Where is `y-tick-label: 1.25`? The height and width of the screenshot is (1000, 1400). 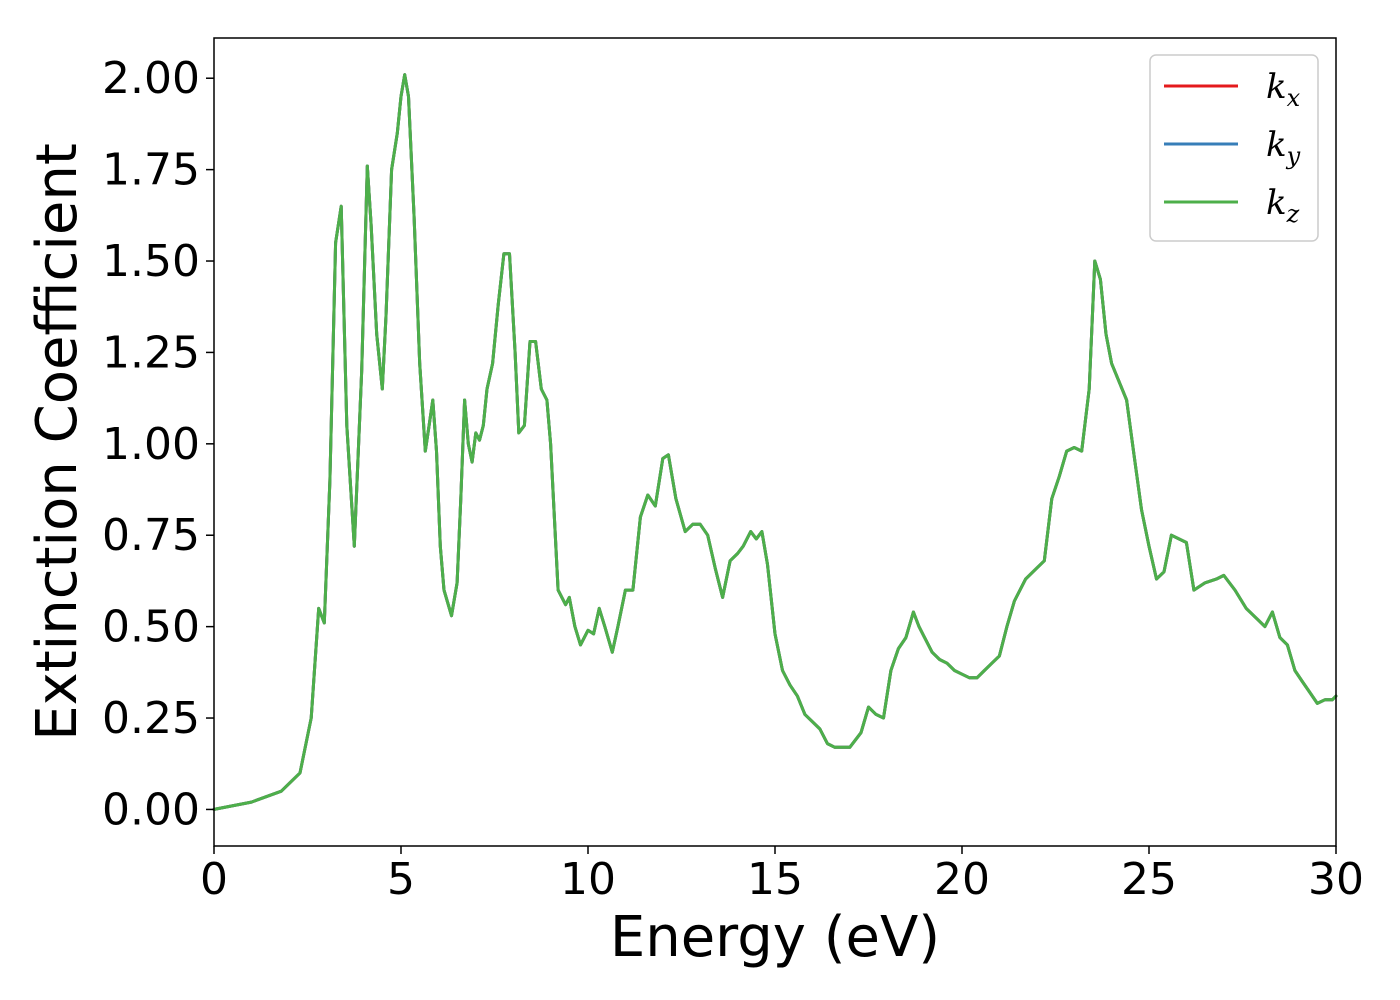
y-tick-label: 1.25 is located at coordinates (151, 352).